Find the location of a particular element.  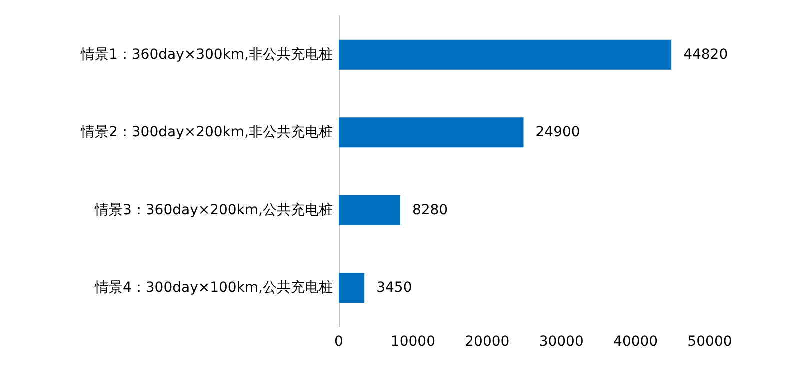

data-label: 44820 is located at coordinates (706, 54).